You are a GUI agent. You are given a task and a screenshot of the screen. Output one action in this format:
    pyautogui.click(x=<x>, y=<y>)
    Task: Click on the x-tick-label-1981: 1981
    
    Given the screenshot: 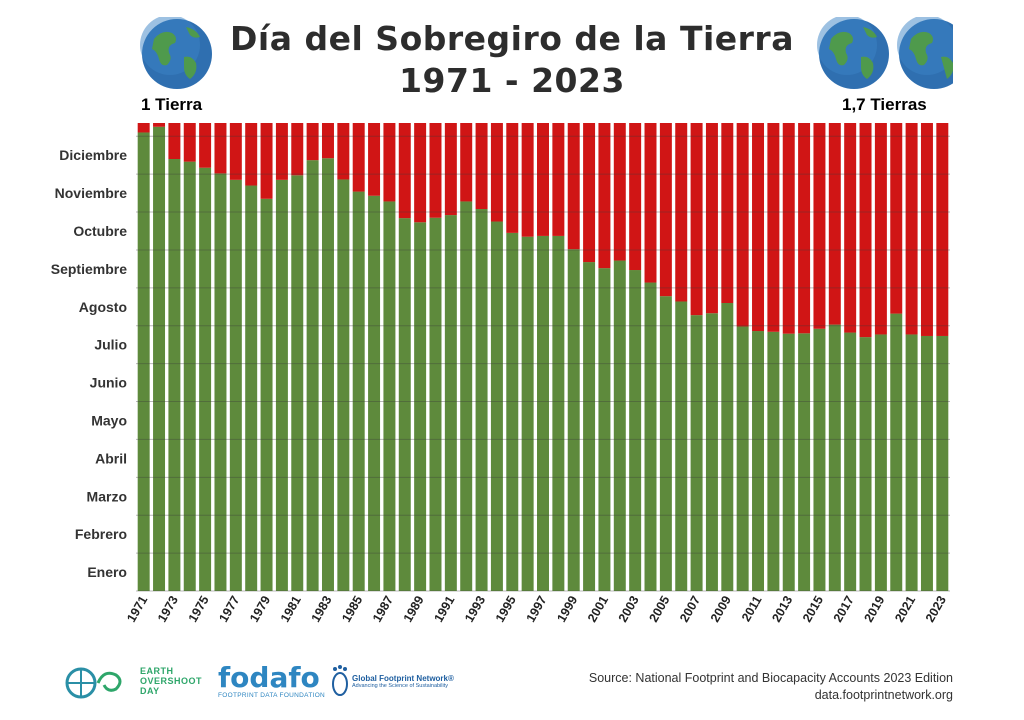 What is the action you would take?
    pyautogui.click(x=291, y=608)
    